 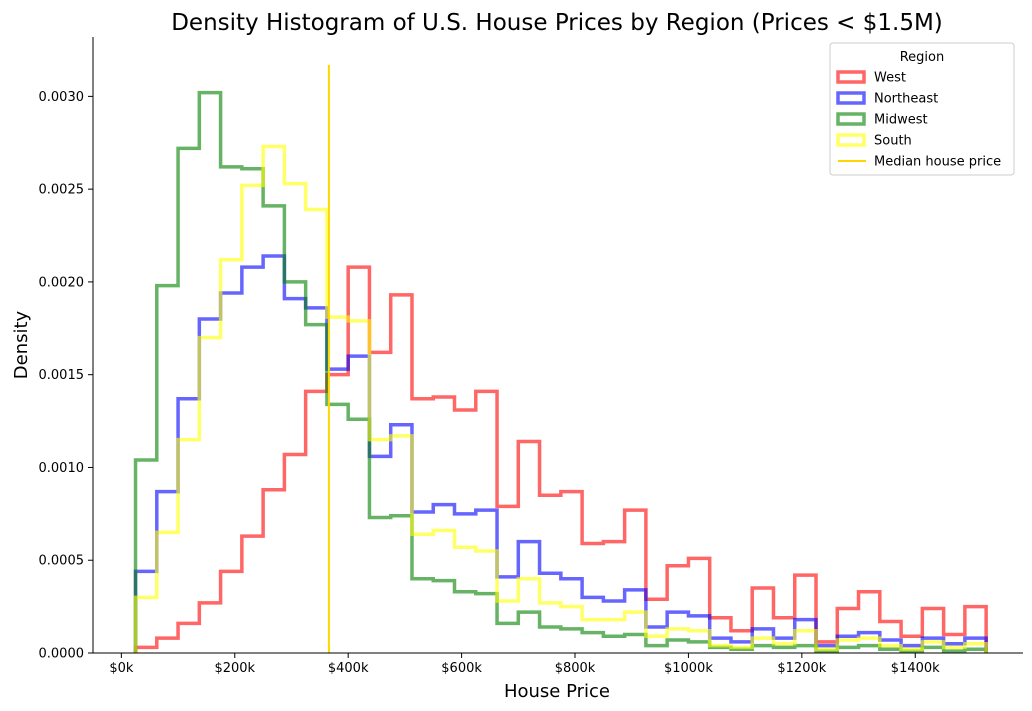 I want to click on x-tick-label: $1200k, so click(x=801, y=668).